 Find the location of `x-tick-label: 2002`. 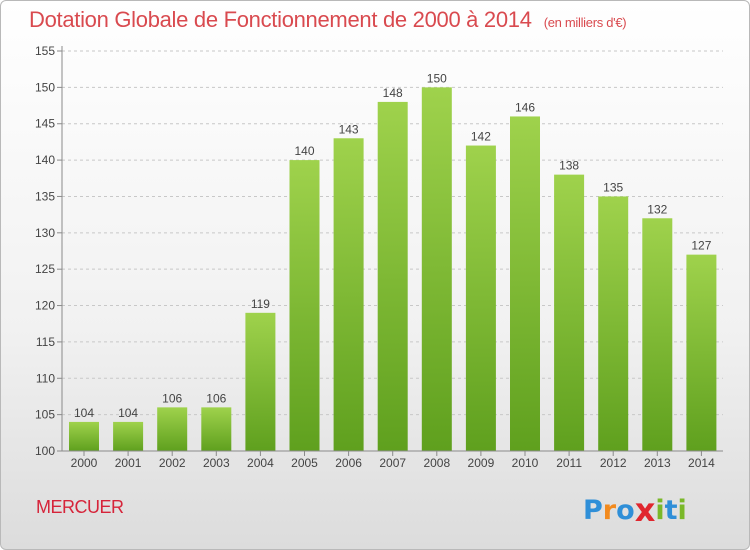

x-tick-label: 2002 is located at coordinates (172, 463).